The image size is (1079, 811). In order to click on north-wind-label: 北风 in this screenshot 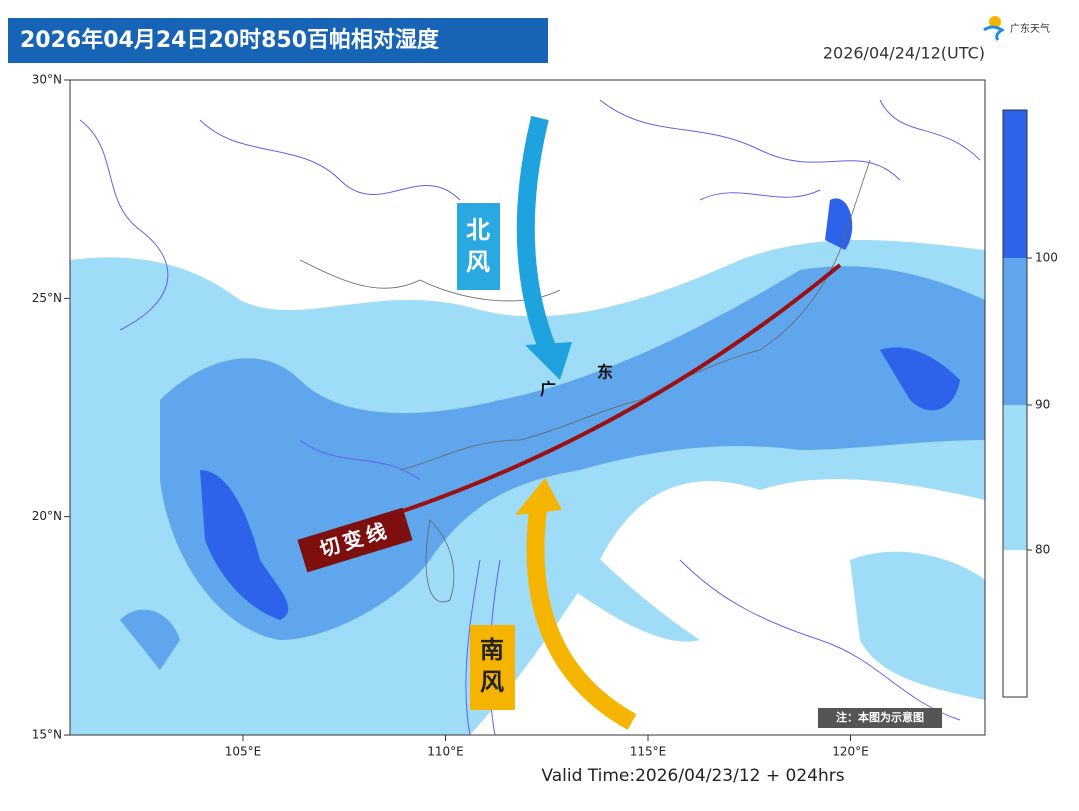, I will do `click(478, 246)`.